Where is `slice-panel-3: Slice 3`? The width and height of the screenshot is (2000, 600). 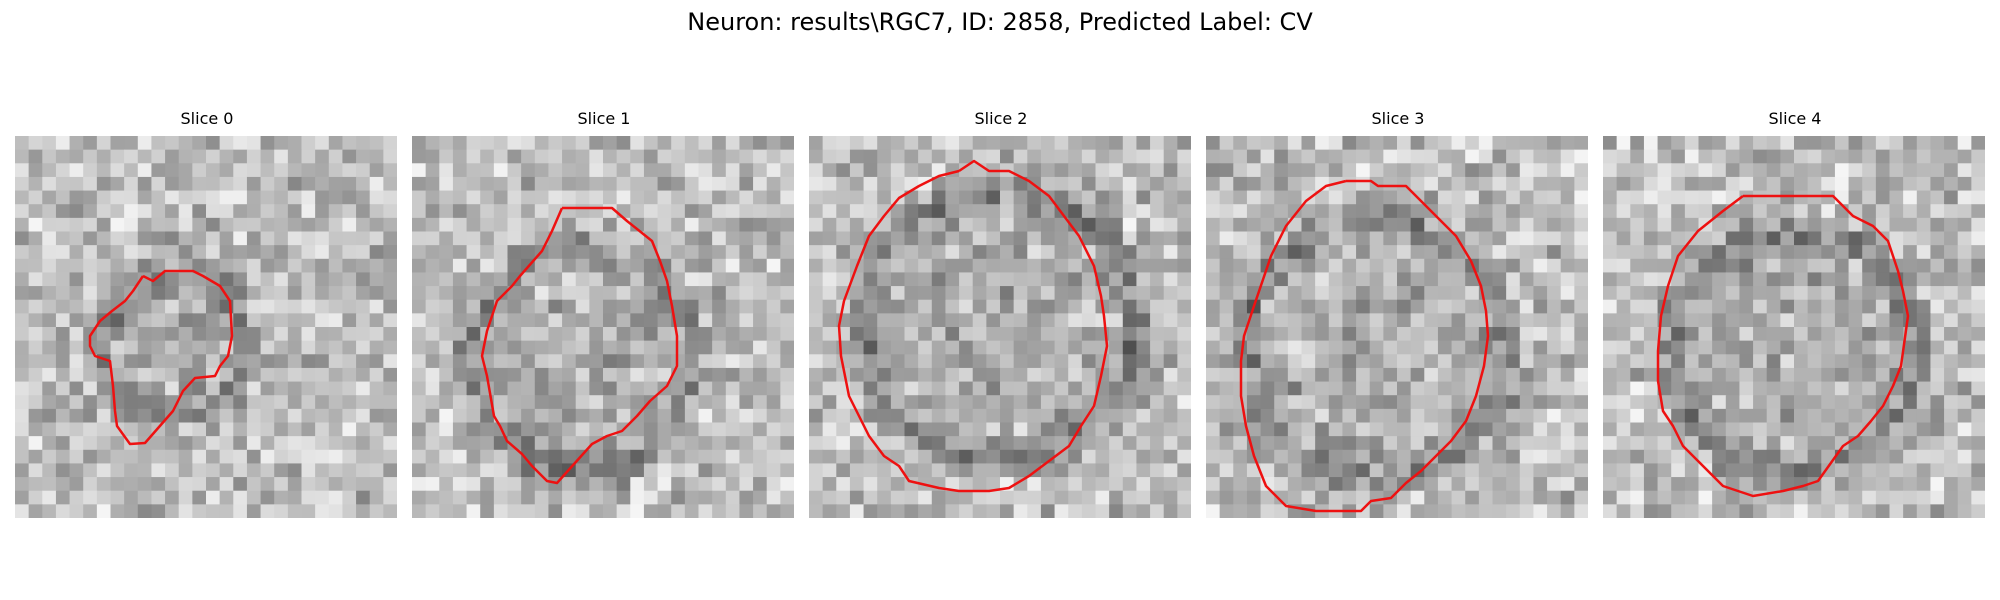 slice-panel-3: Slice 3 is located at coordinates (1398, 312).